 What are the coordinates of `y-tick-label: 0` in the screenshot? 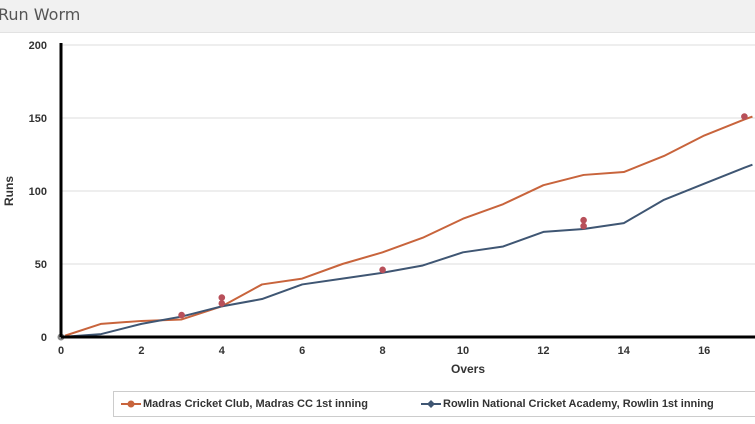 It's located at (44, 338).